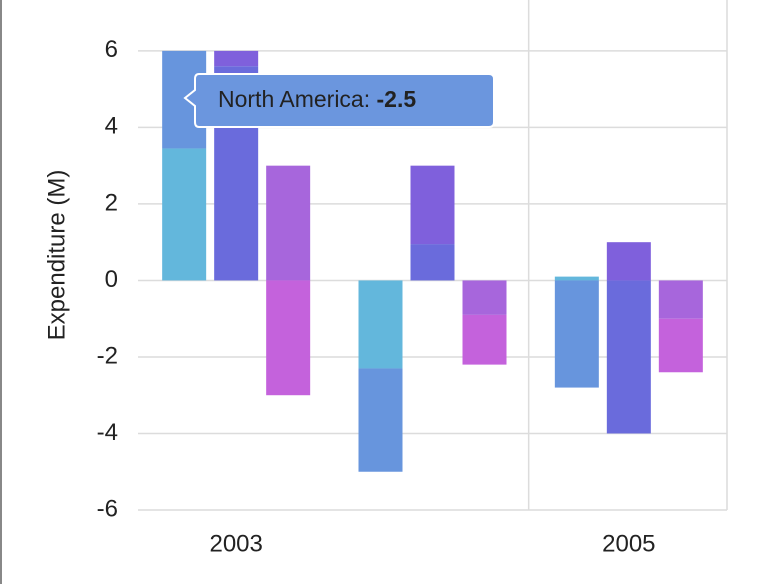 This screenshot has width=768, height=584. I want to click on y-tick-label: 4, so click(111, 126).